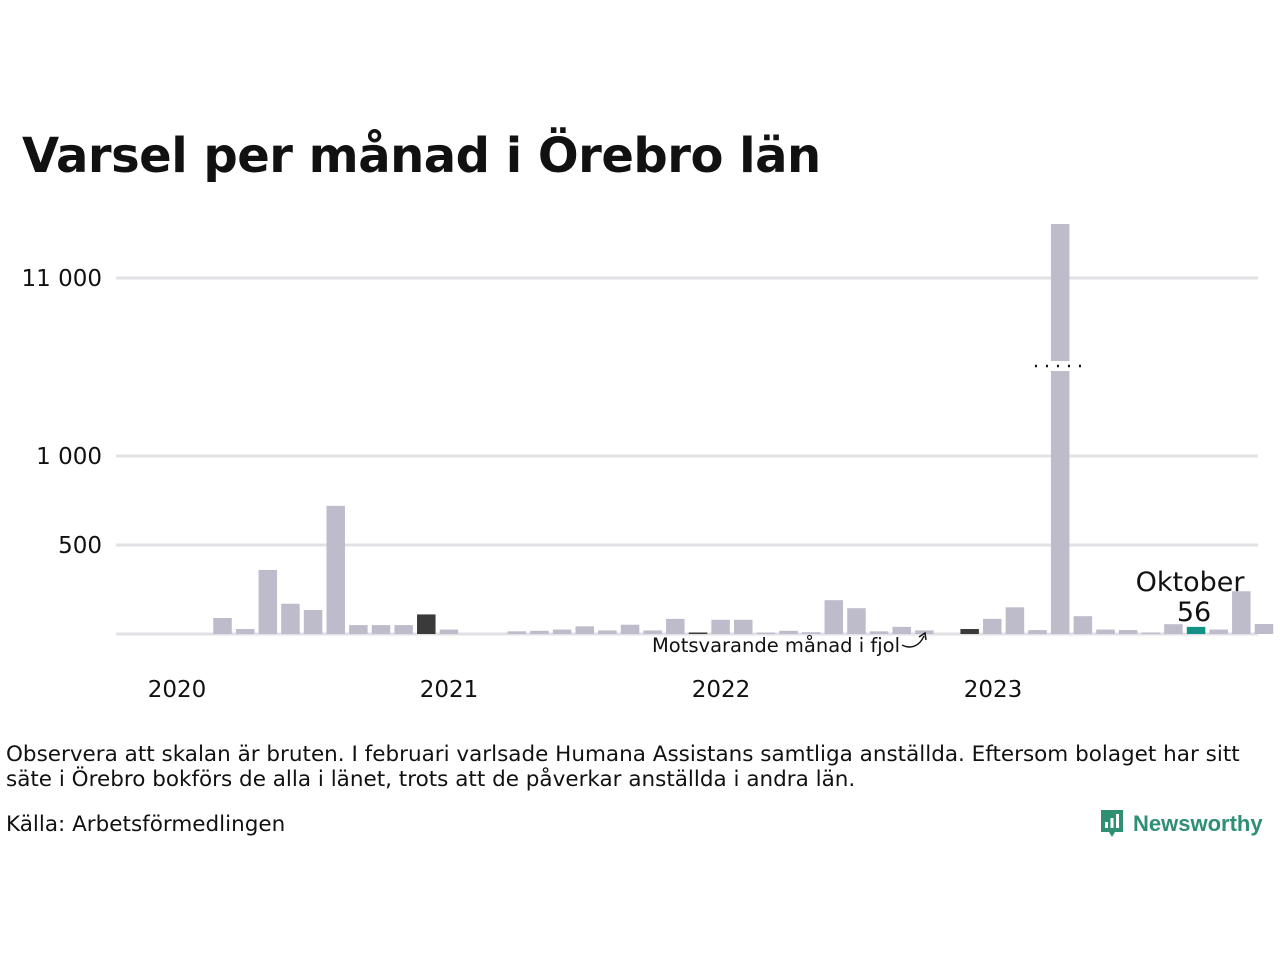  I want to click on y-tick-label: 1 000, so click(69, 457).